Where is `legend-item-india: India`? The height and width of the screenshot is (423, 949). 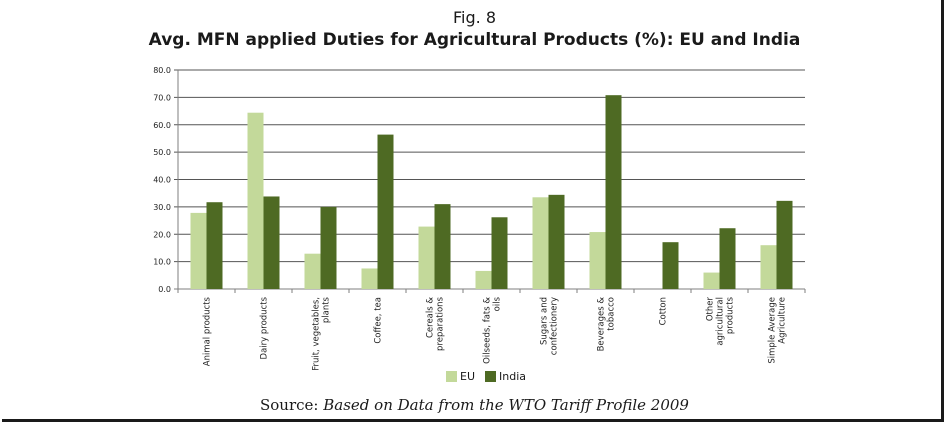 legend-item-india: India is located at coordinates (505, 376).